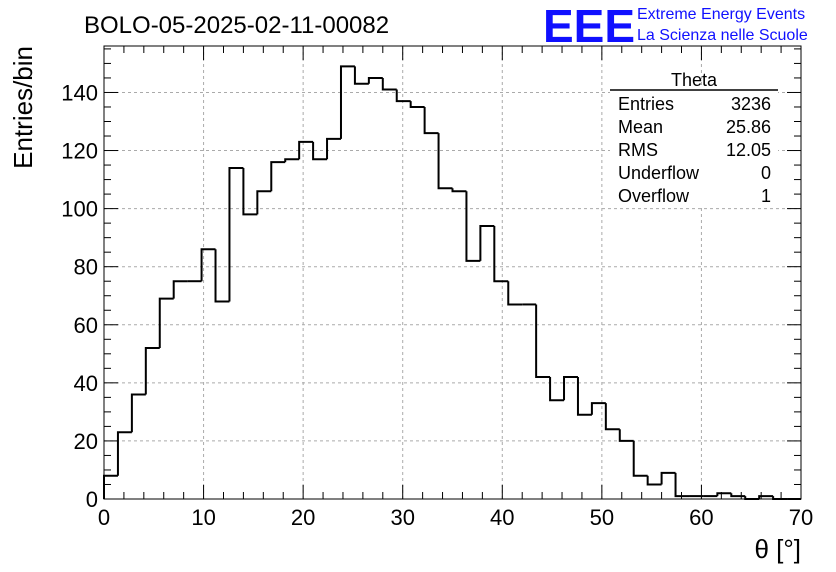 This screenshot has height=572, width=836. What do you see at coordinates (659, 173) in the screenshot?
I see `stats-row-label: Underflow` at bounding box center [659, 173].